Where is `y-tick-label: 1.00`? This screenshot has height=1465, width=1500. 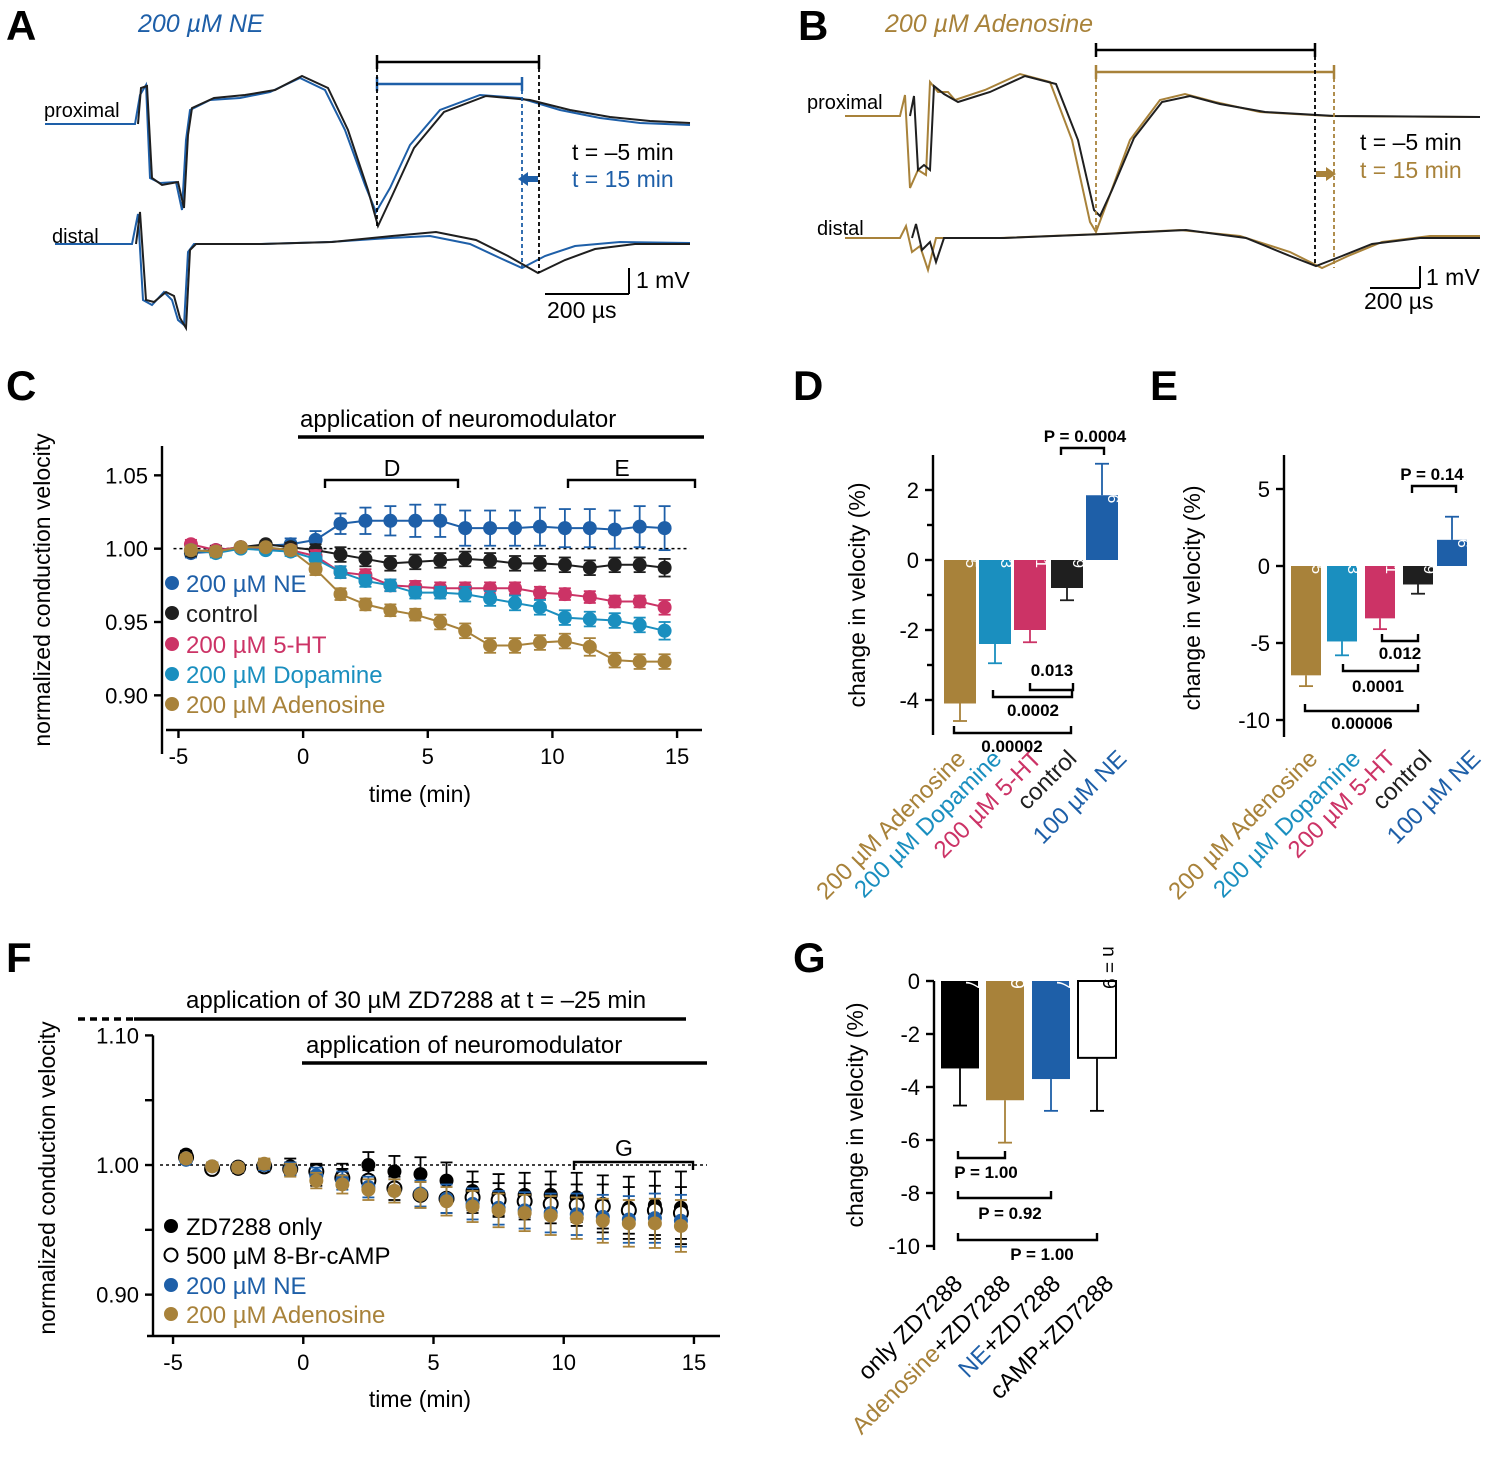
y-tick-label: 1.00 is located at coordinates (117, 1165).